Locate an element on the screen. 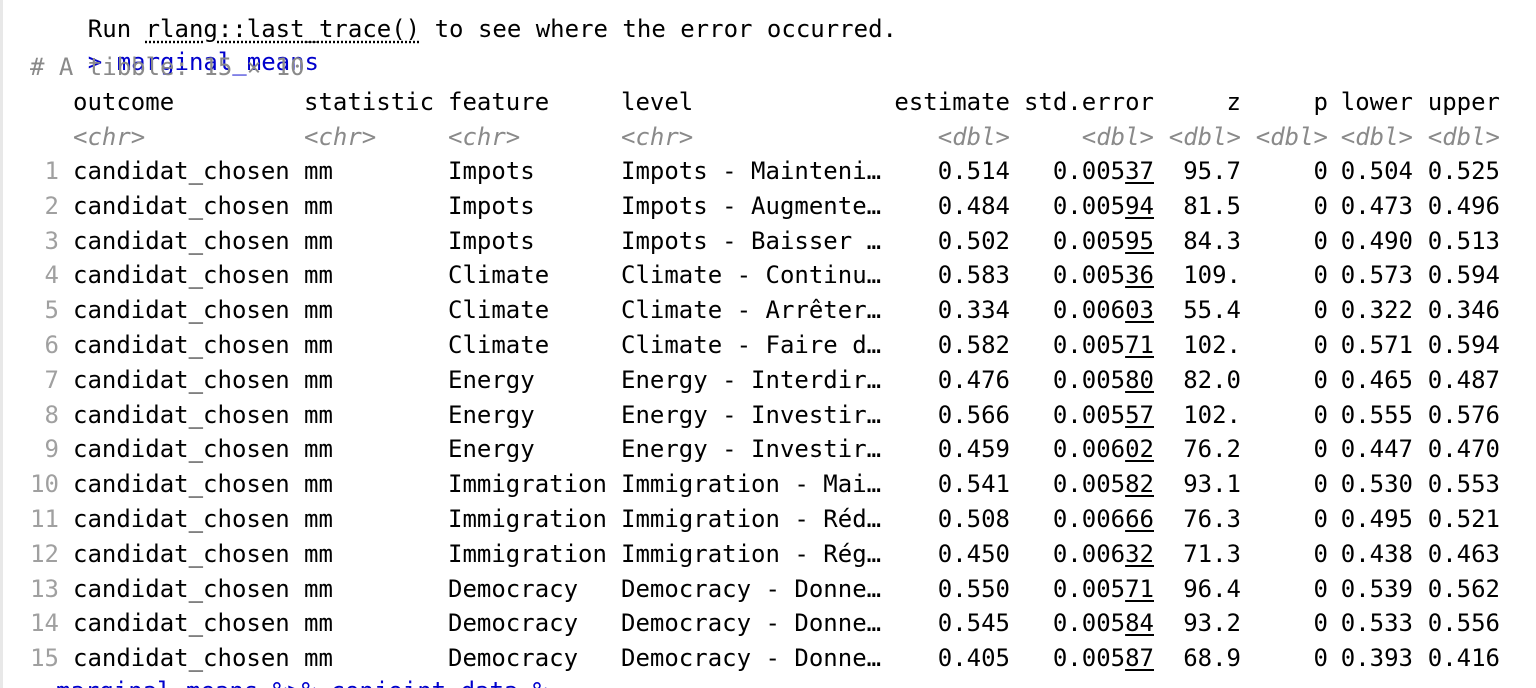  table-cell-z: 102. is located at coordinates (1212, 345).